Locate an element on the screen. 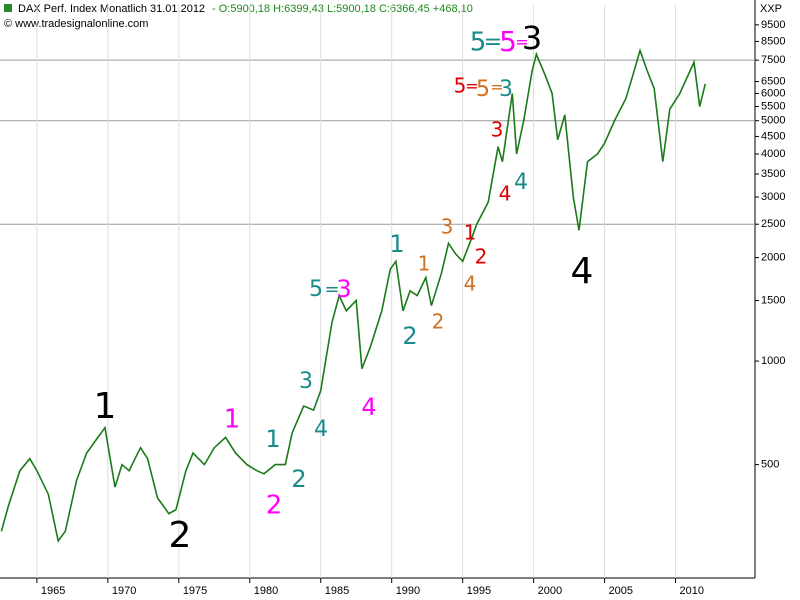 This screenshot has height=600, width=800. x-tick-label: 2000 is located at coordinates (550, 591).